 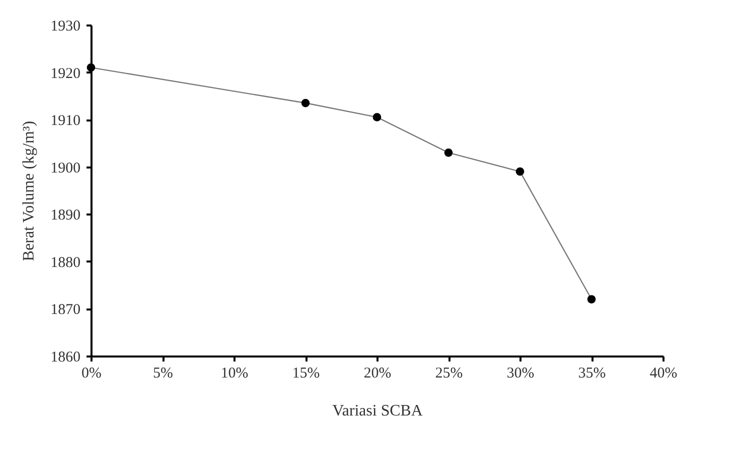 I want to click on x-tick-label: 10%, so click(x=234, y=374).